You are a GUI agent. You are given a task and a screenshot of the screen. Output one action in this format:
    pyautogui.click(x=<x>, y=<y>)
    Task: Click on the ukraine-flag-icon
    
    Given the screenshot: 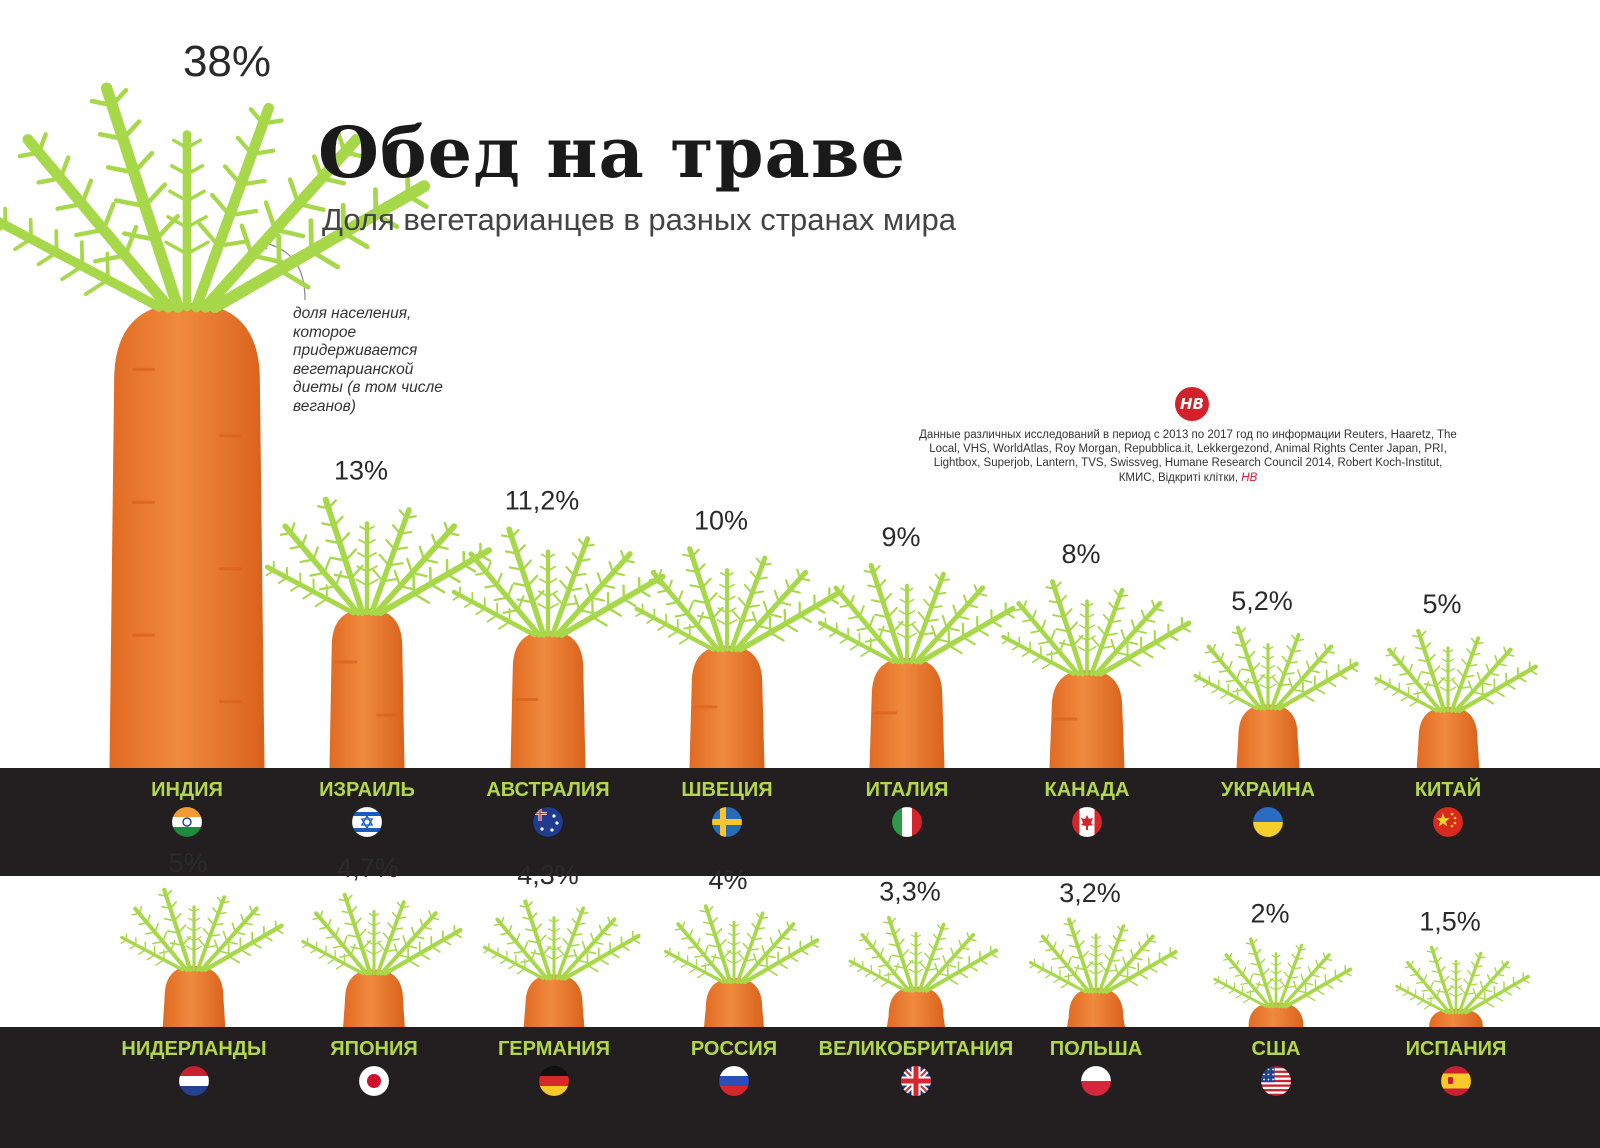 What is the action you would take?
    pyautogui.click(x=1268, y=822)
    